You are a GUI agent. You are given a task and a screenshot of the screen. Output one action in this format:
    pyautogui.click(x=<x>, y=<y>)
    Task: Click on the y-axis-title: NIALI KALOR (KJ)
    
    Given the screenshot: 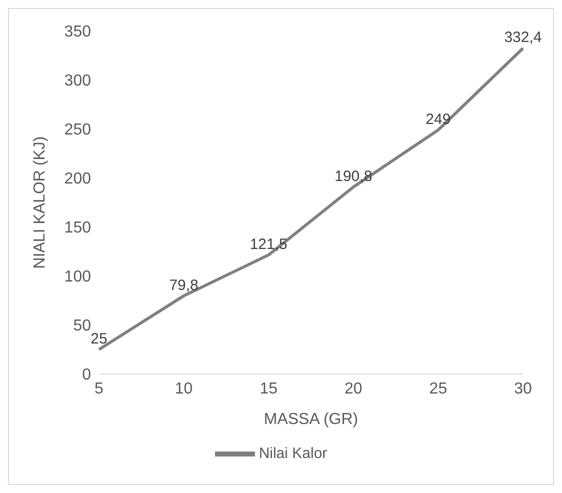 What is the action you would take?
    pyautogui.click(x=40, y=202)
    